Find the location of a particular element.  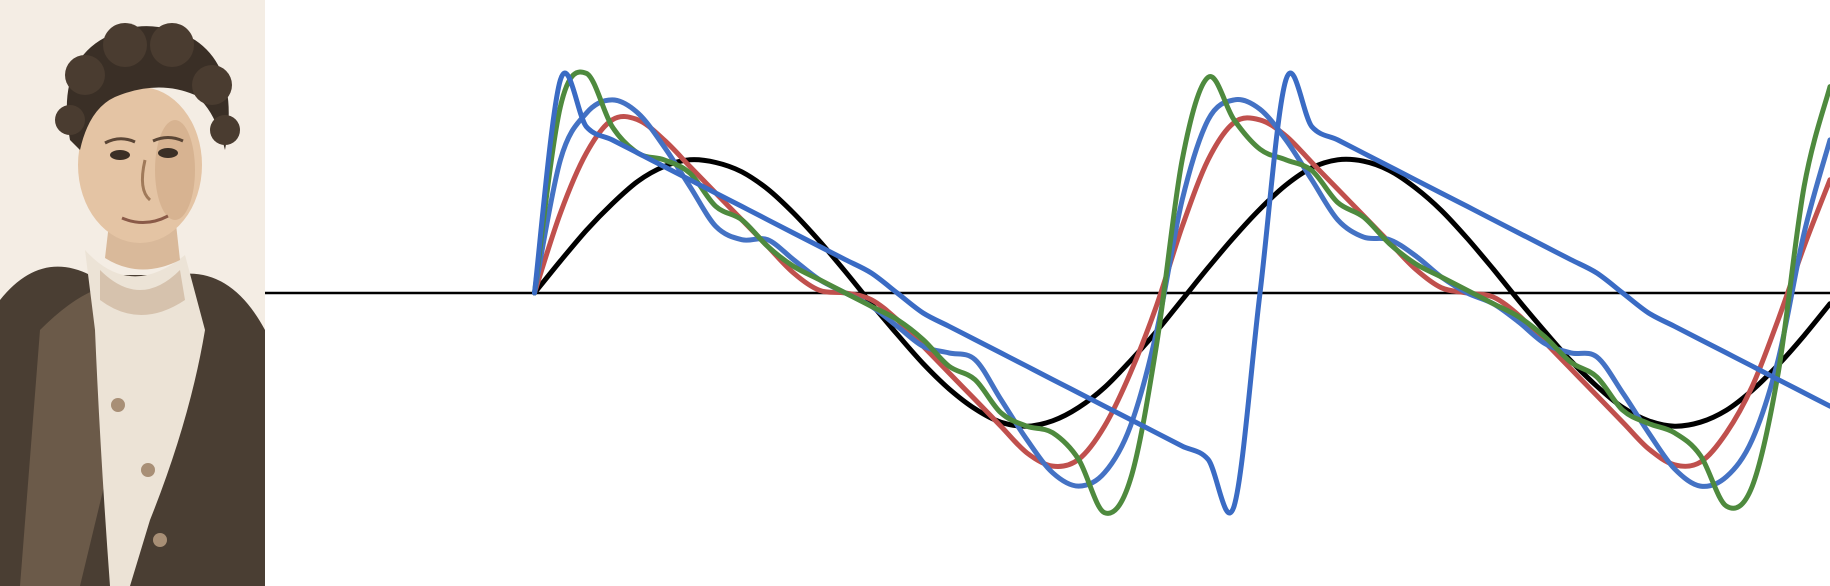

portrait-image is located at coordinates (132, 293).